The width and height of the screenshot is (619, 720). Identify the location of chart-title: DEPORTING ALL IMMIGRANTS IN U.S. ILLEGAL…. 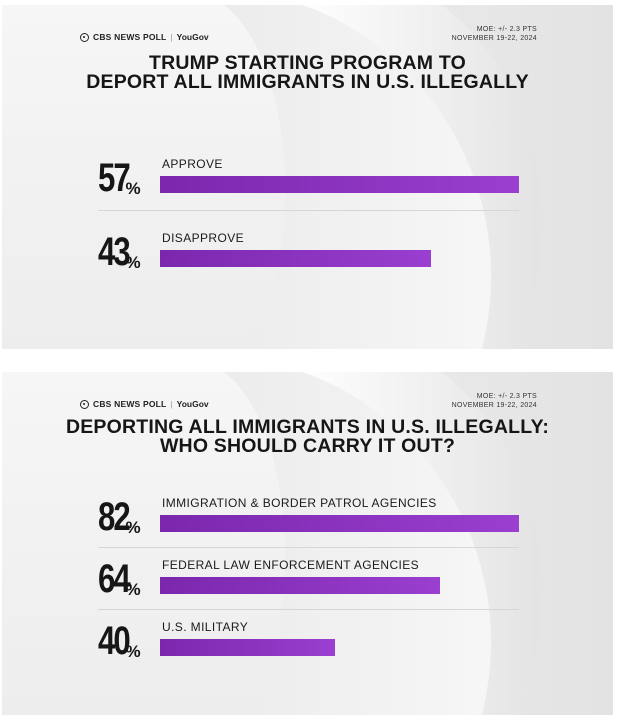
(307, 436).